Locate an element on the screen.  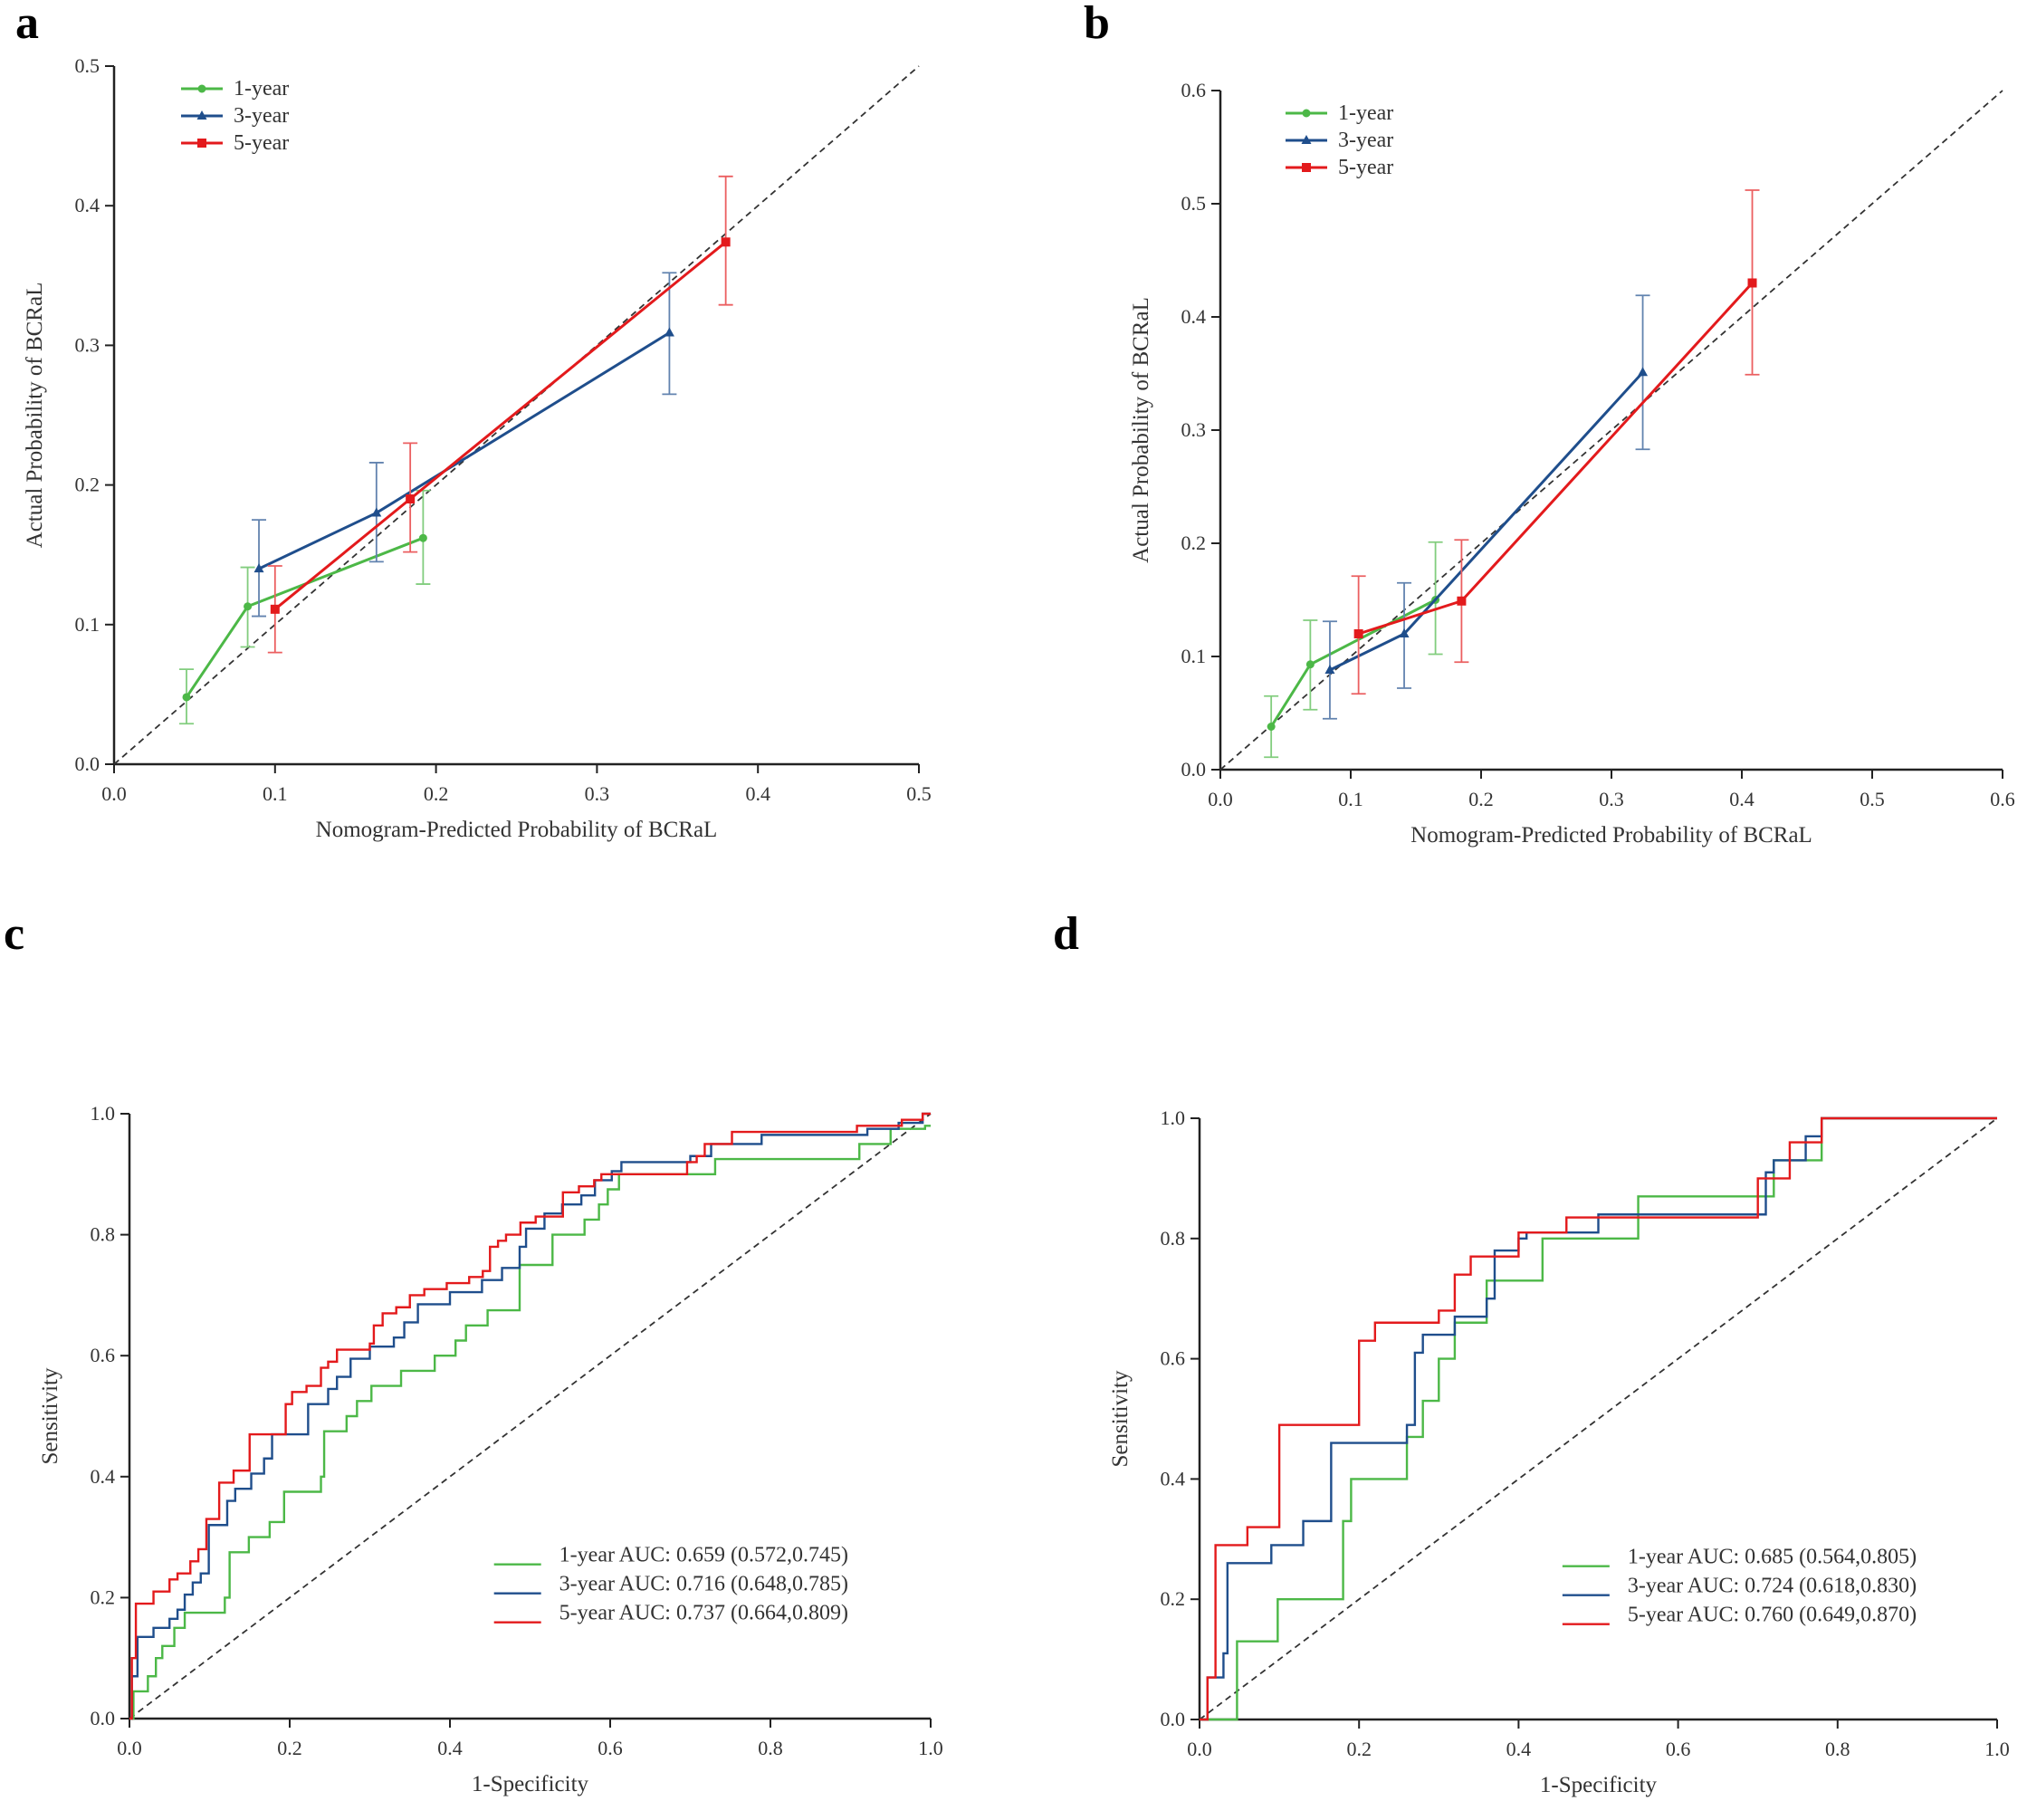
x-tick-label: 0.1 is located at coordinates (275, 794).